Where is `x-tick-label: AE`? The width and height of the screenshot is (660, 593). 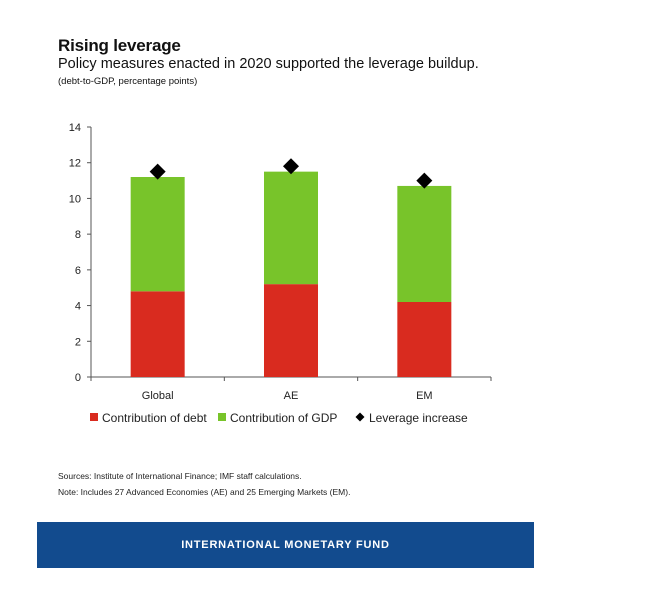 x-tick-label: AE is located at coordinates (291, 396).